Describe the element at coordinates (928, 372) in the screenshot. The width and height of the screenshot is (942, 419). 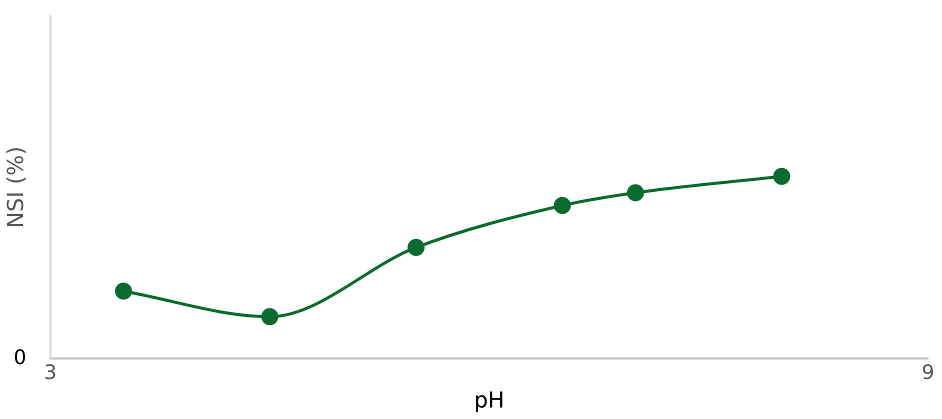
I see `x-tick-label: 9` at that location.